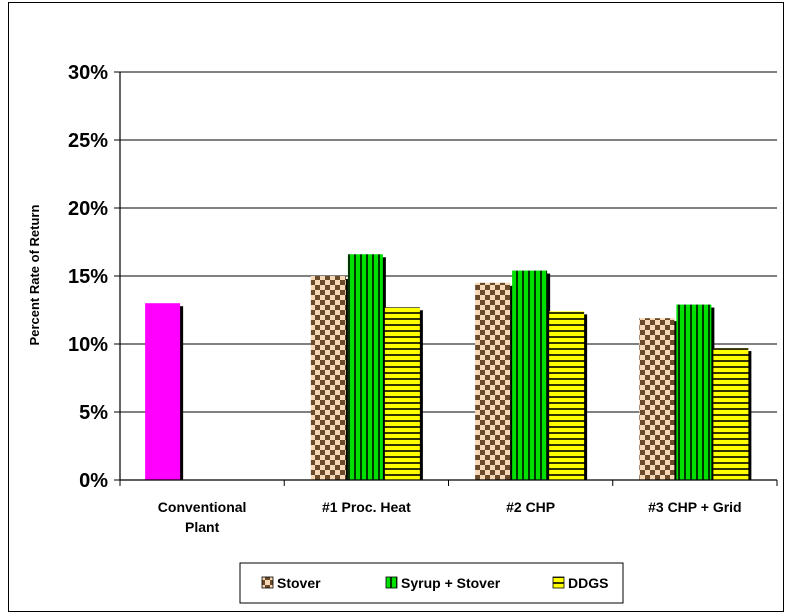 Image resolution: width=788 pixels, height=614 pixels. I want to click on bar-conventional-plant, so click(163, 391).